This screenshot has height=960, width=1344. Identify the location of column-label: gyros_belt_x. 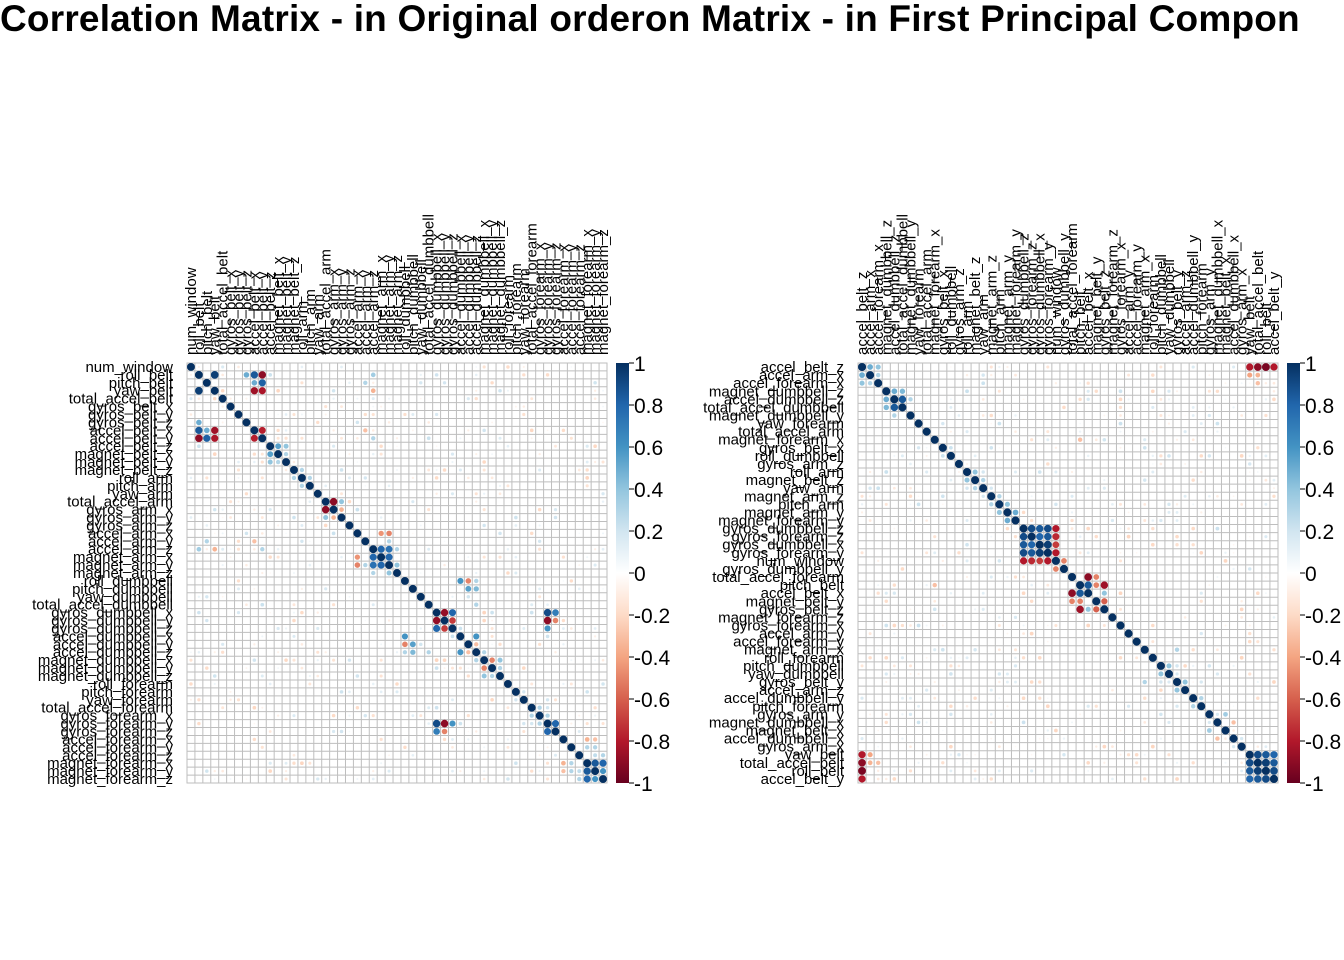
(231, 312).